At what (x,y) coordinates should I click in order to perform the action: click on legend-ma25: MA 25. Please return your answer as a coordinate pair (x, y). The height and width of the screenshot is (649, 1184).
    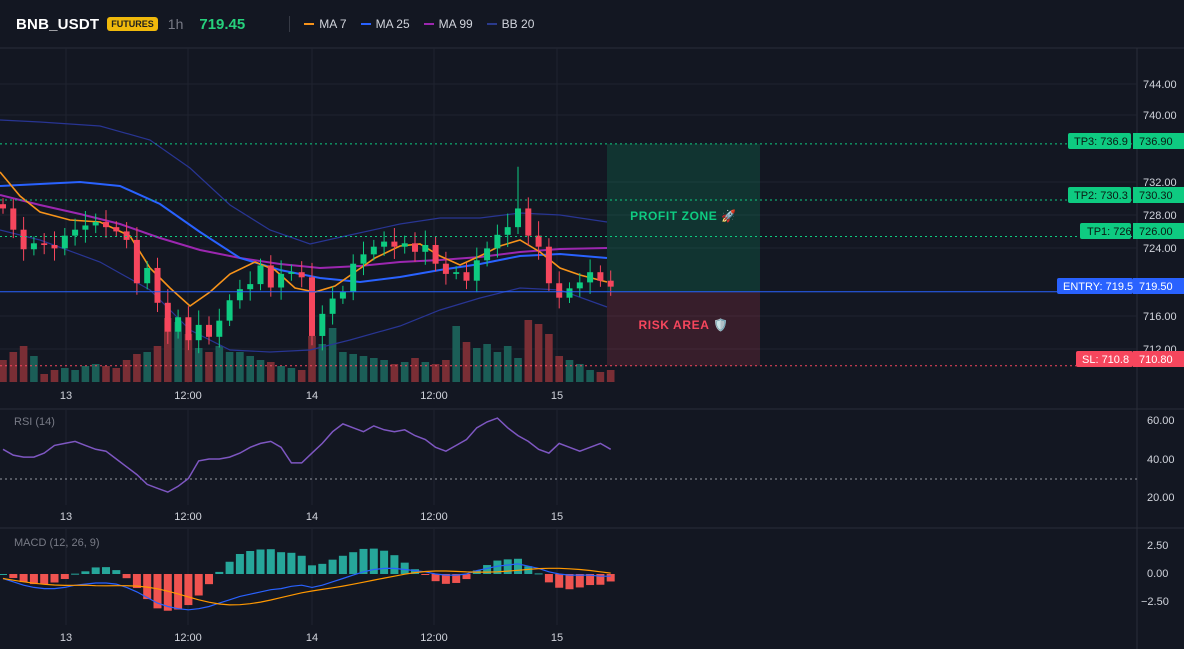
    Looking at the image, I should click on (385, 24).